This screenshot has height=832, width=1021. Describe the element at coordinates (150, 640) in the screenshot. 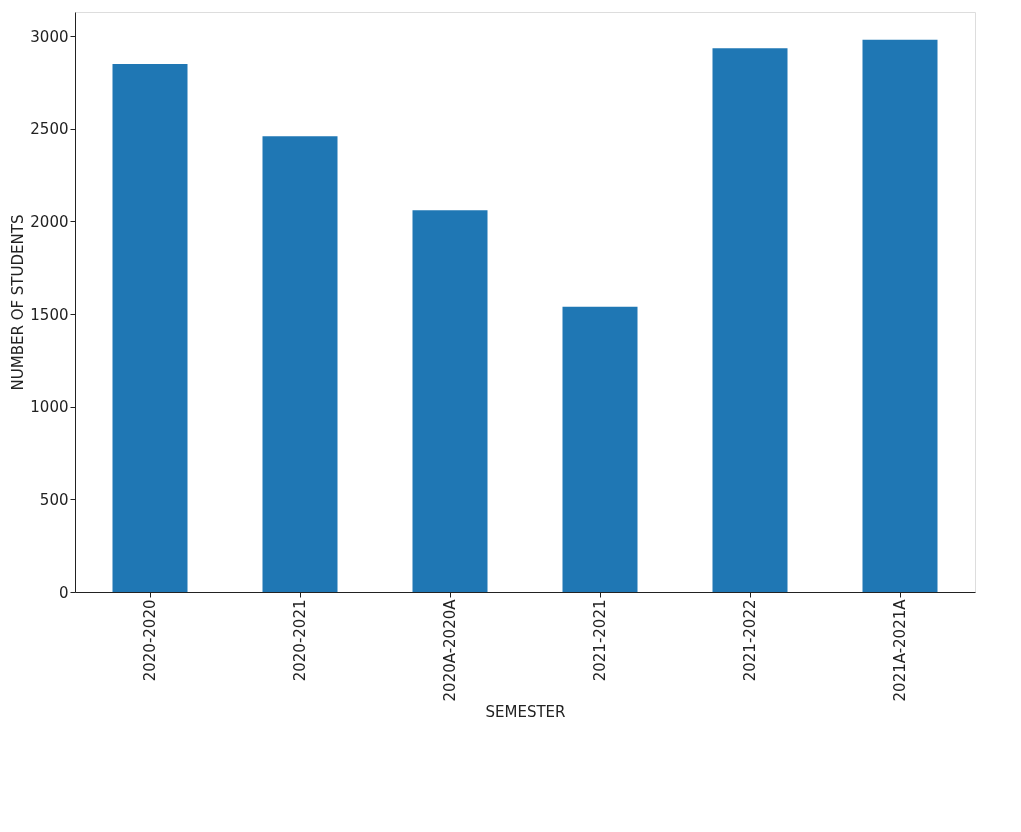

I see `x-tick-label: 2020-2020` at that location.